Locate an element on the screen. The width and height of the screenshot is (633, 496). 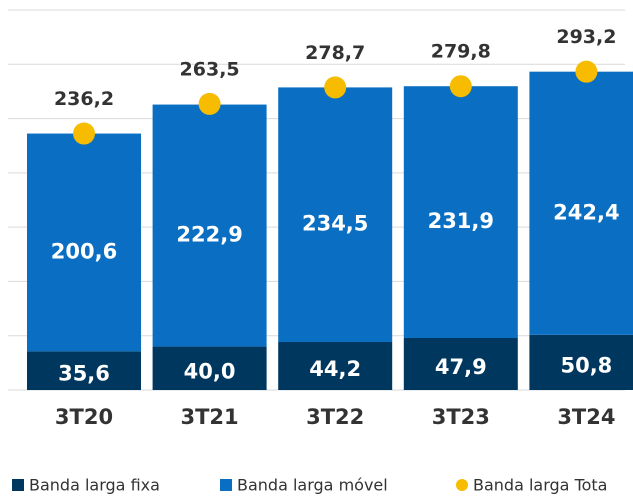
value-label: 242,4 is located at coordinates (586, 212).